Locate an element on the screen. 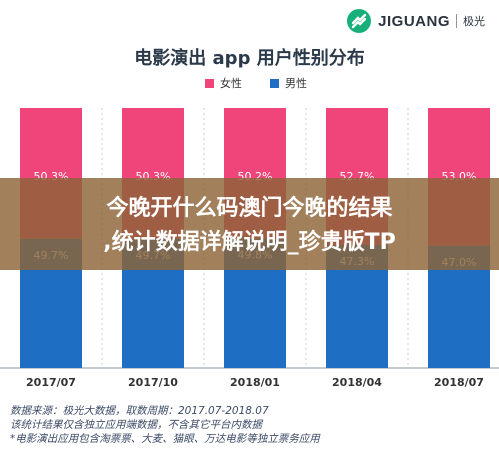 The image size is (499, 459). x-tick-label: 2018/04 is located at coordinates (357, 382).